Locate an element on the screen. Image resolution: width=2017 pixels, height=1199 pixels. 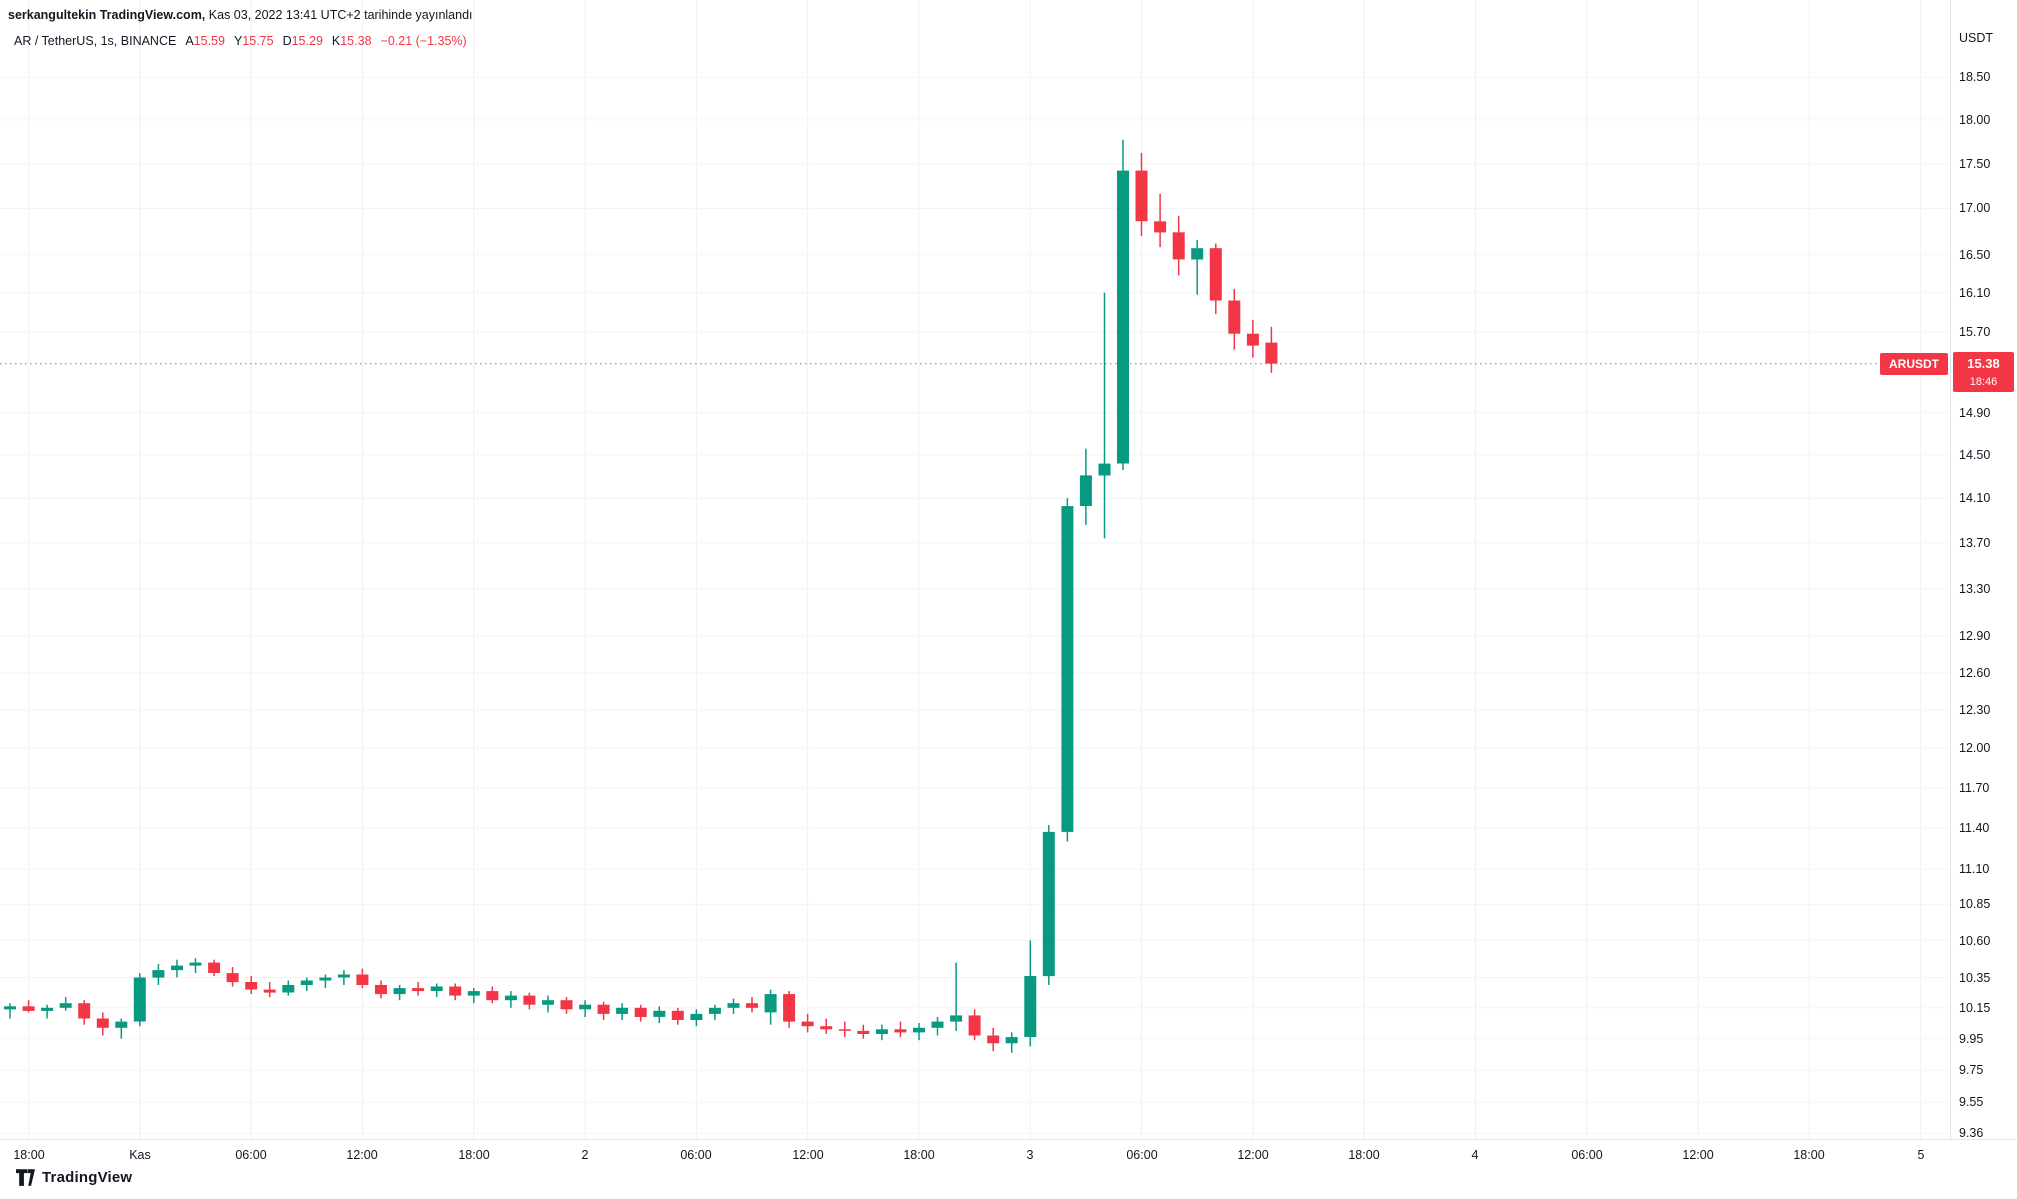
price-tick-label: 14.50 is located at coordinates (1975, 455).